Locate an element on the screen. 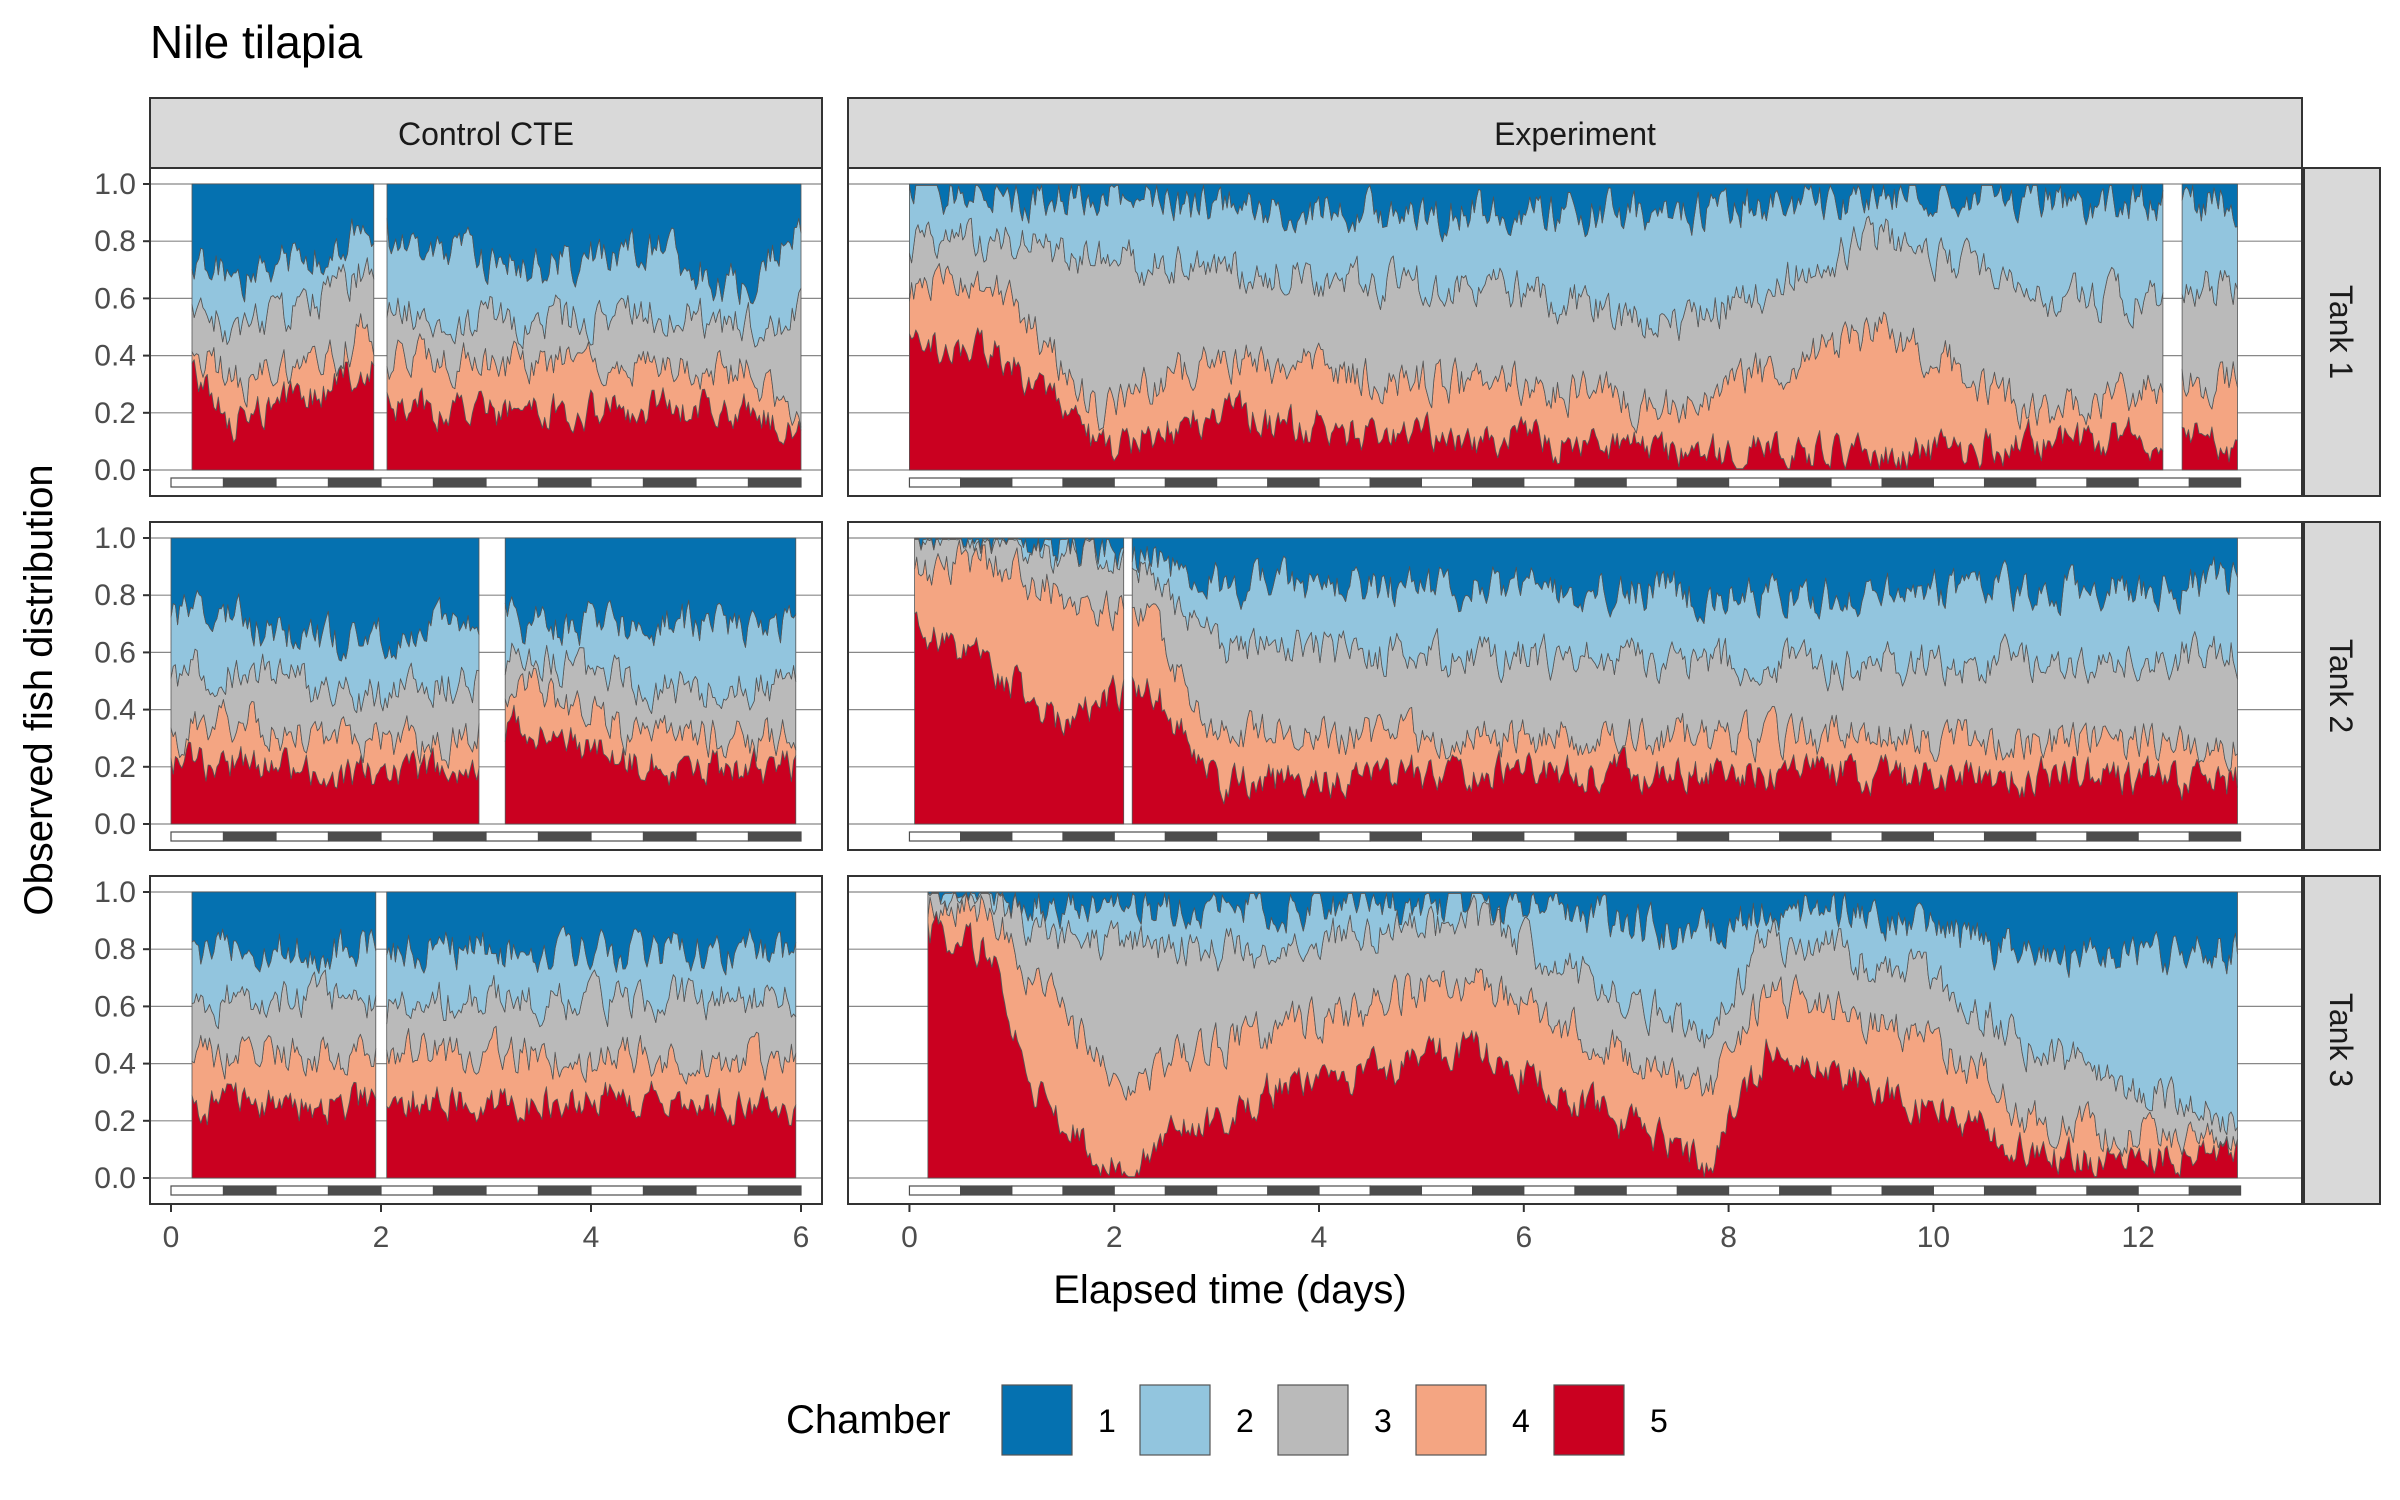 This screenshot has width=2400, height=1500. strip-experiment is located at coordinates (1575, 133).